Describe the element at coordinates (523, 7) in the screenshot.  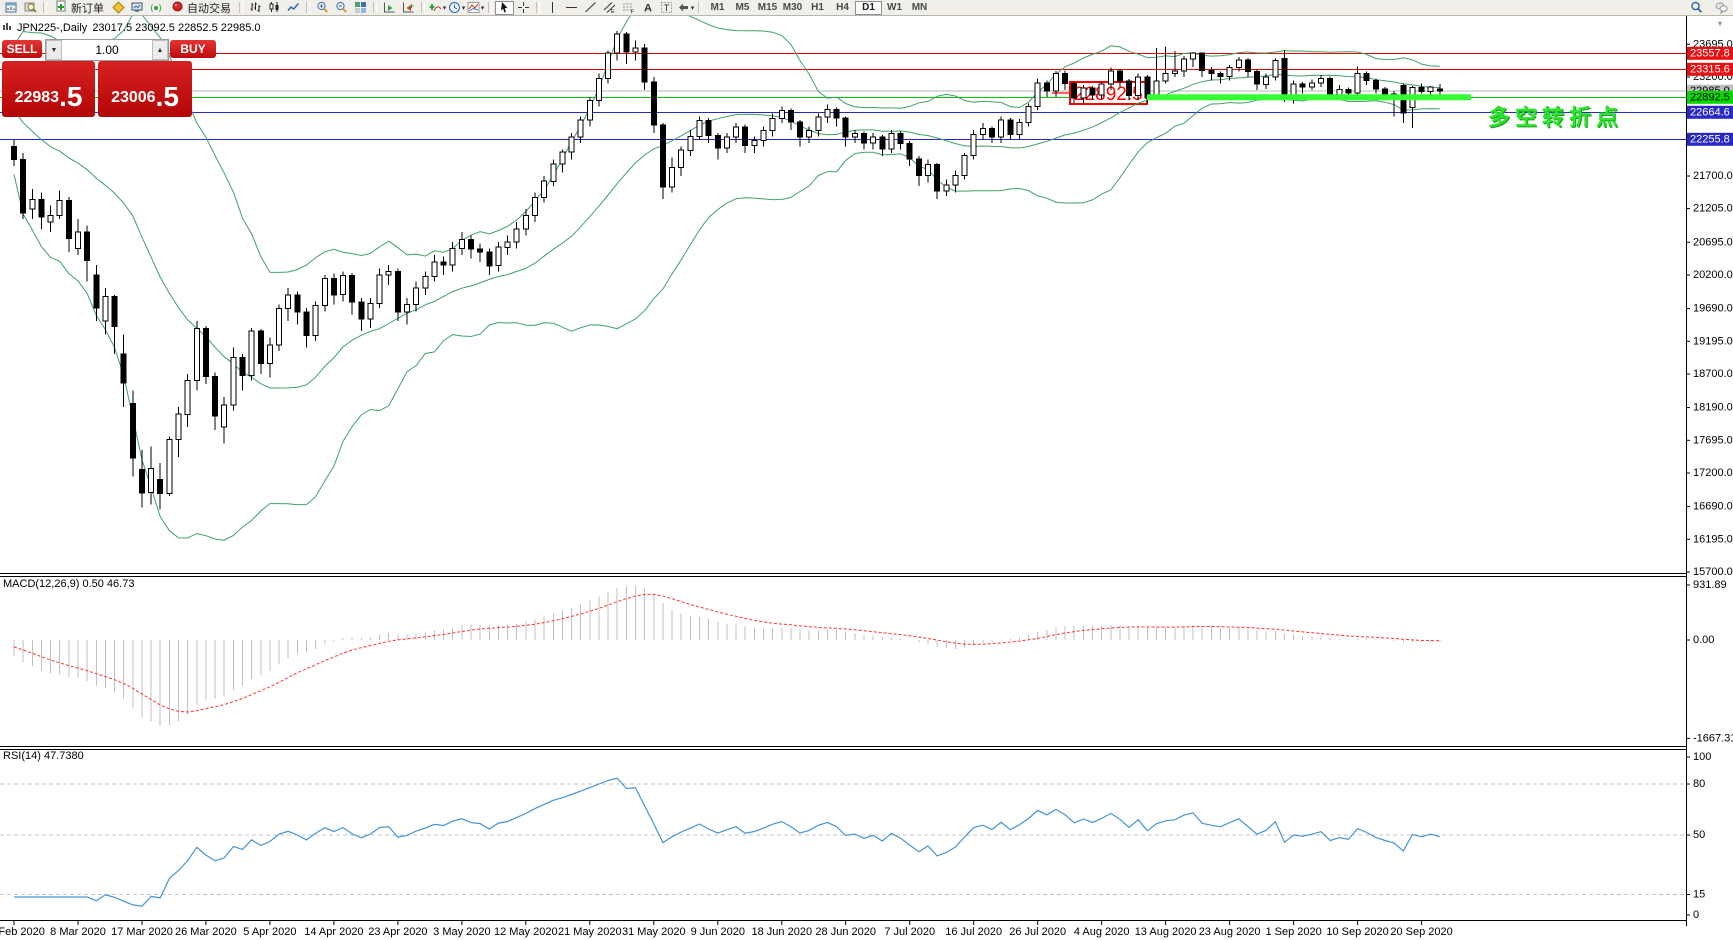
I see `crosshair-icon` at that location.